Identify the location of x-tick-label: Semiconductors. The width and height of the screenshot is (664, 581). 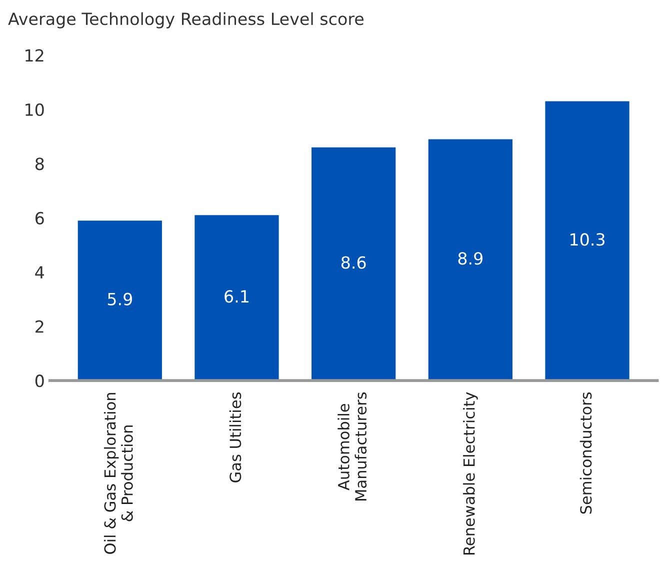
(586, 453).